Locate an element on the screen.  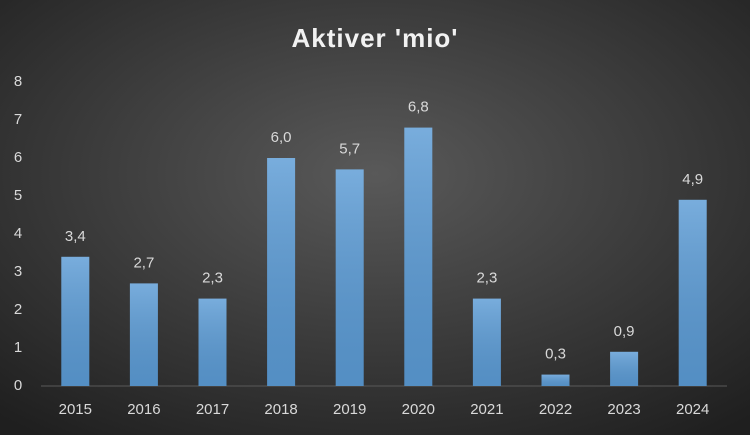
y-tick-label: 0 is located at coordinates (18, 385).